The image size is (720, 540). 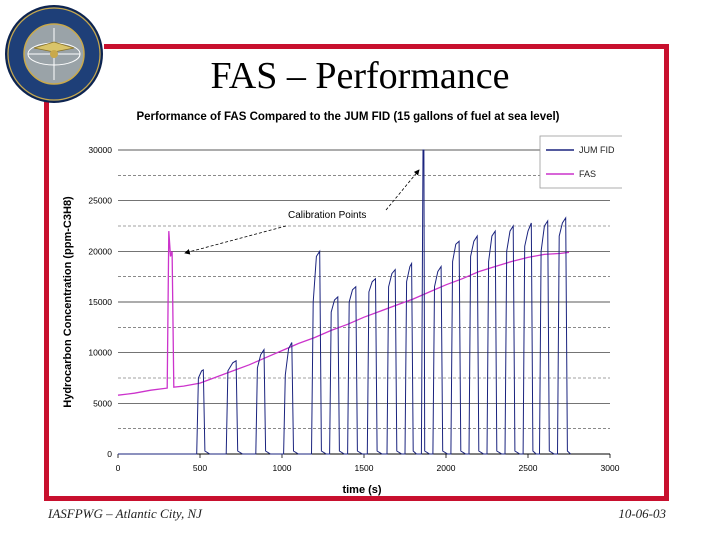 What do you see at coordinates (327, 215) in the screenshot?
I see `annotation-label: Calibration Points` at bounding box center [327, 215].